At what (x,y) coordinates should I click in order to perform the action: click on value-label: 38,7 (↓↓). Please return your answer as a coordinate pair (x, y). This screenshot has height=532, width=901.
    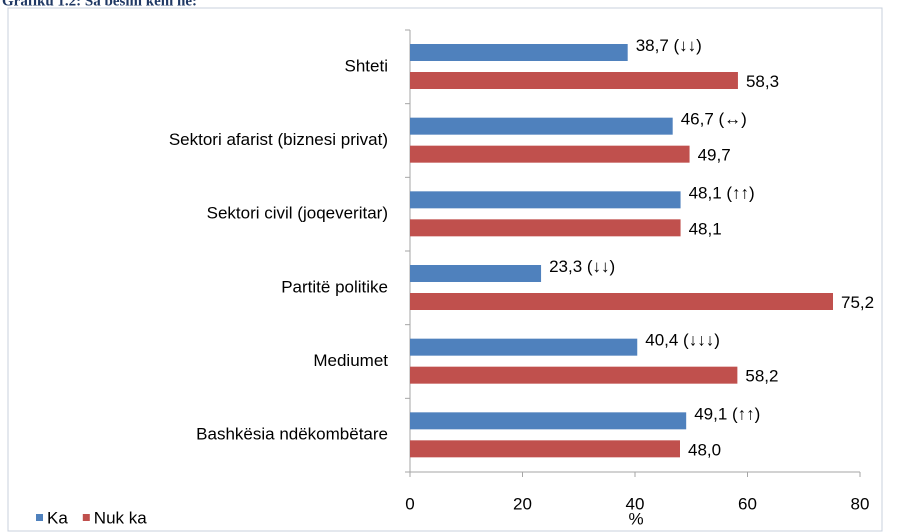
    Looking at the image, I should click on (669, 45).